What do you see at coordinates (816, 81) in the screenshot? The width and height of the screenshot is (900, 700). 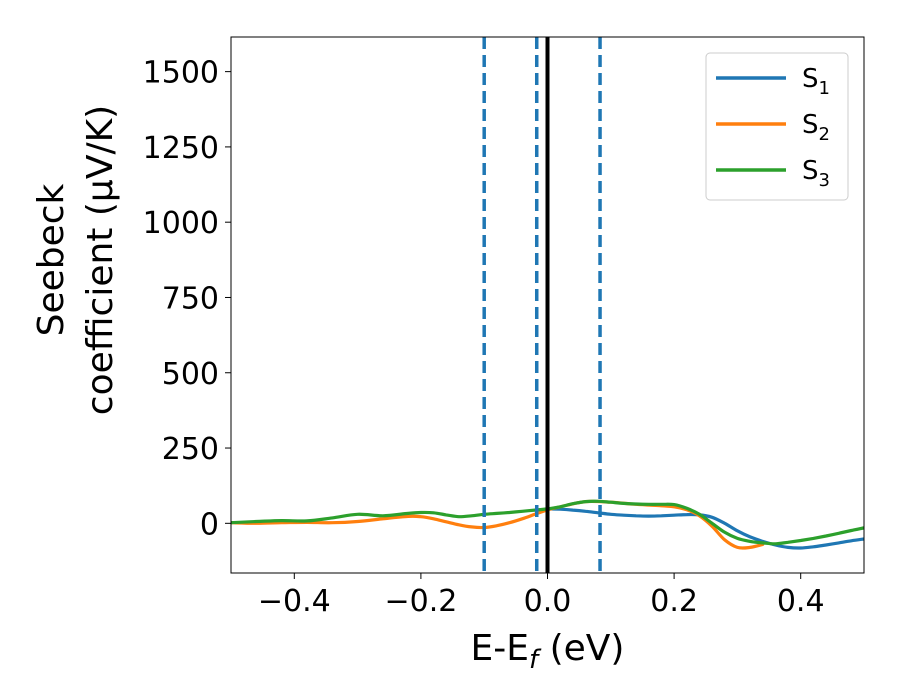 I see `legend-label-s1: S1` at bounding box center [816, 81].